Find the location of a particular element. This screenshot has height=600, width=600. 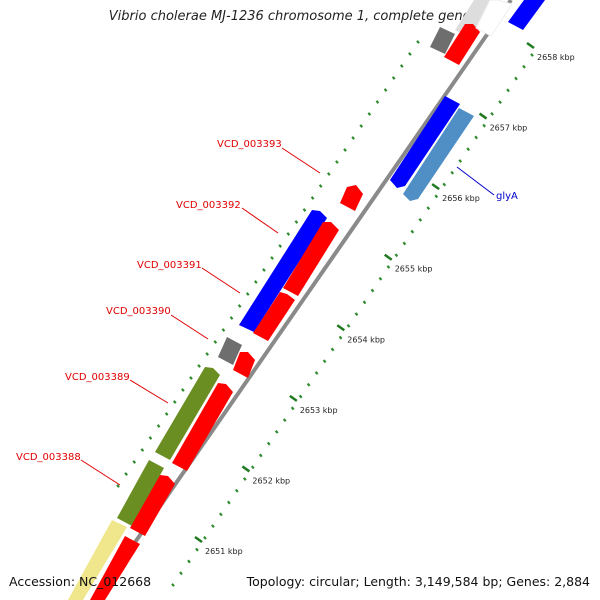

gene-gray-top is located at coordinates (442, 40).